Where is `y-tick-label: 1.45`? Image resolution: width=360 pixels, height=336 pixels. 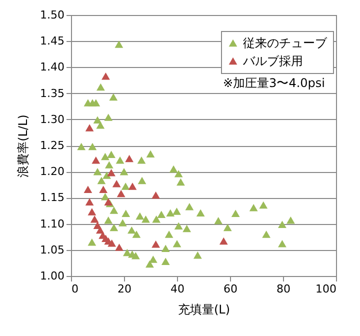 y-tick-label: 1.45 is located at coordinates (52, 41).